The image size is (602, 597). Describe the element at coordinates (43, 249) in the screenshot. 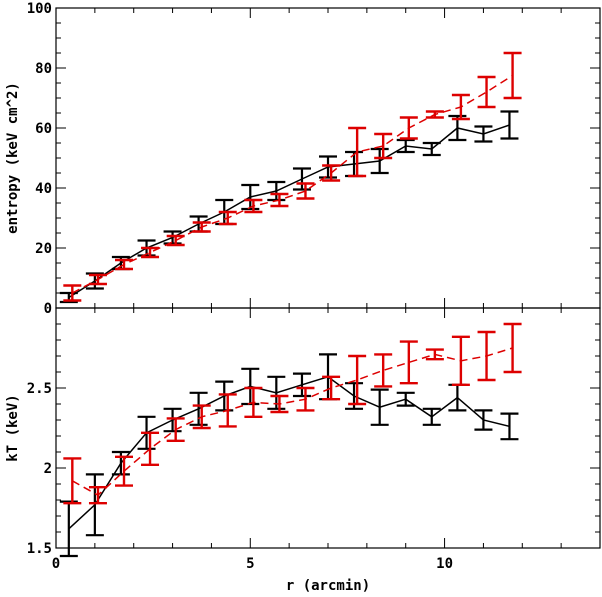

I see `top-y-tick-label: 20` at that location.